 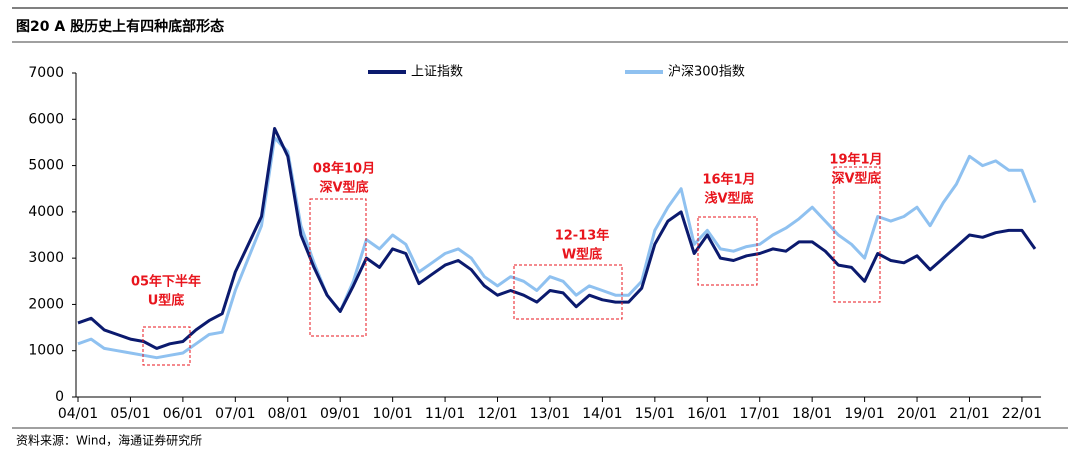 I want to click on y-tick-label: 1000, so click(x=46, y=351).